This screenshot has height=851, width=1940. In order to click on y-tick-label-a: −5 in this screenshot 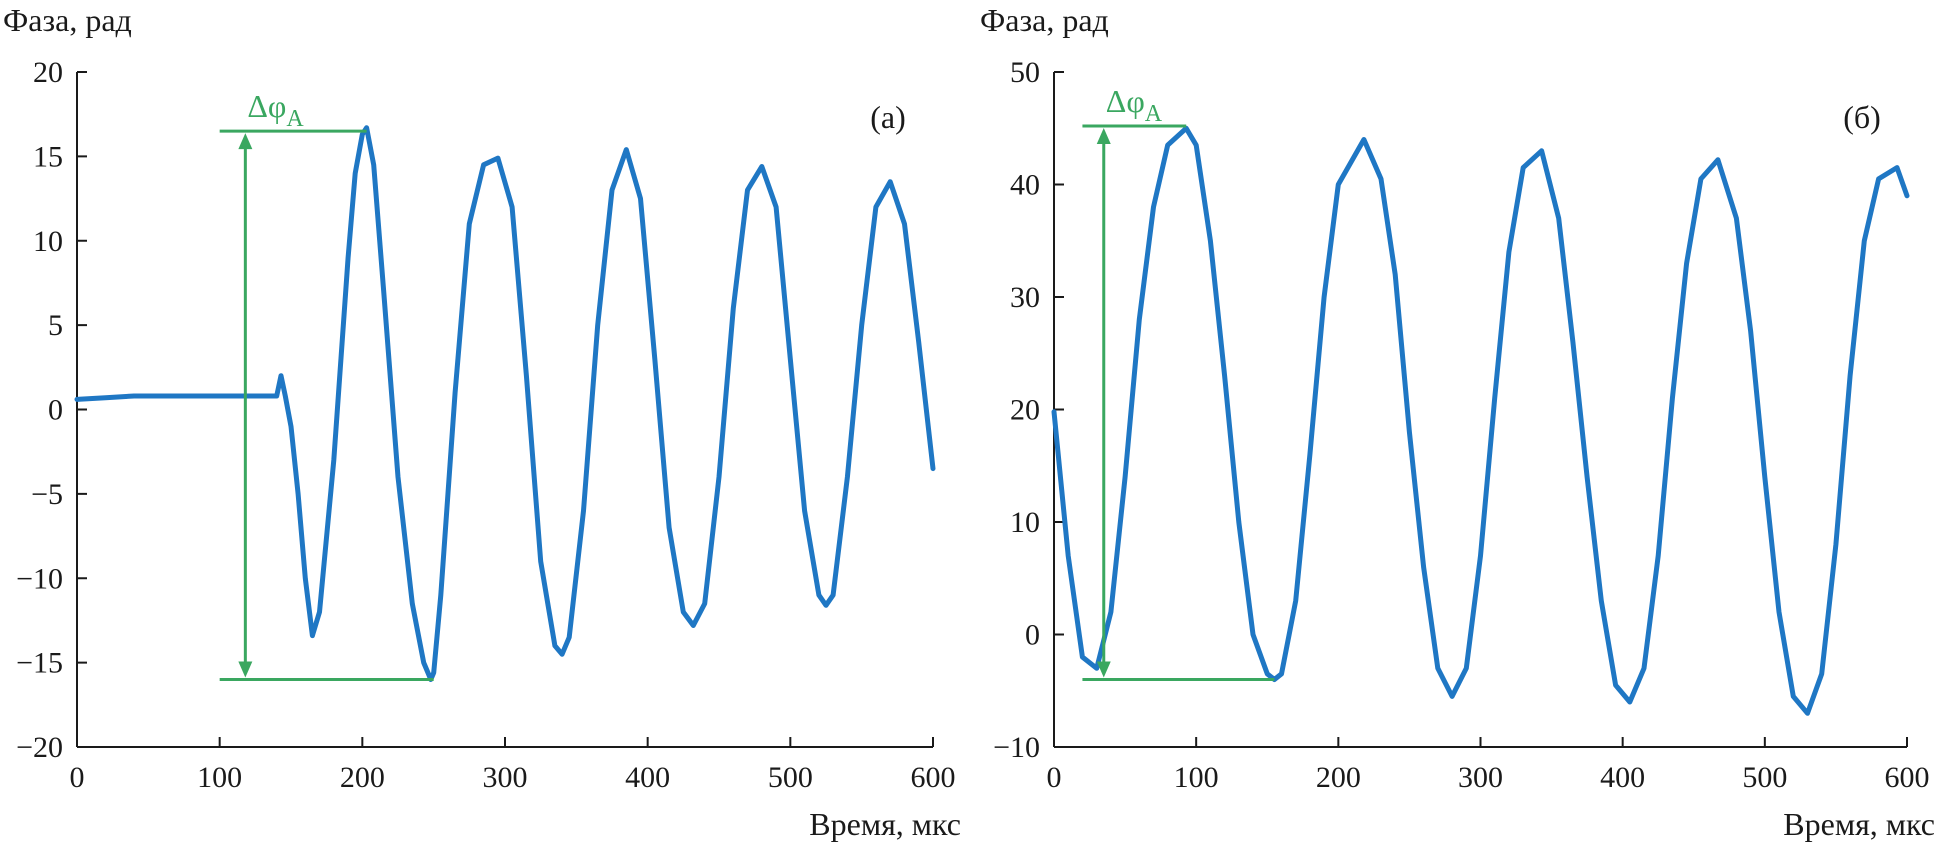, I will do `click(47, 494)`.